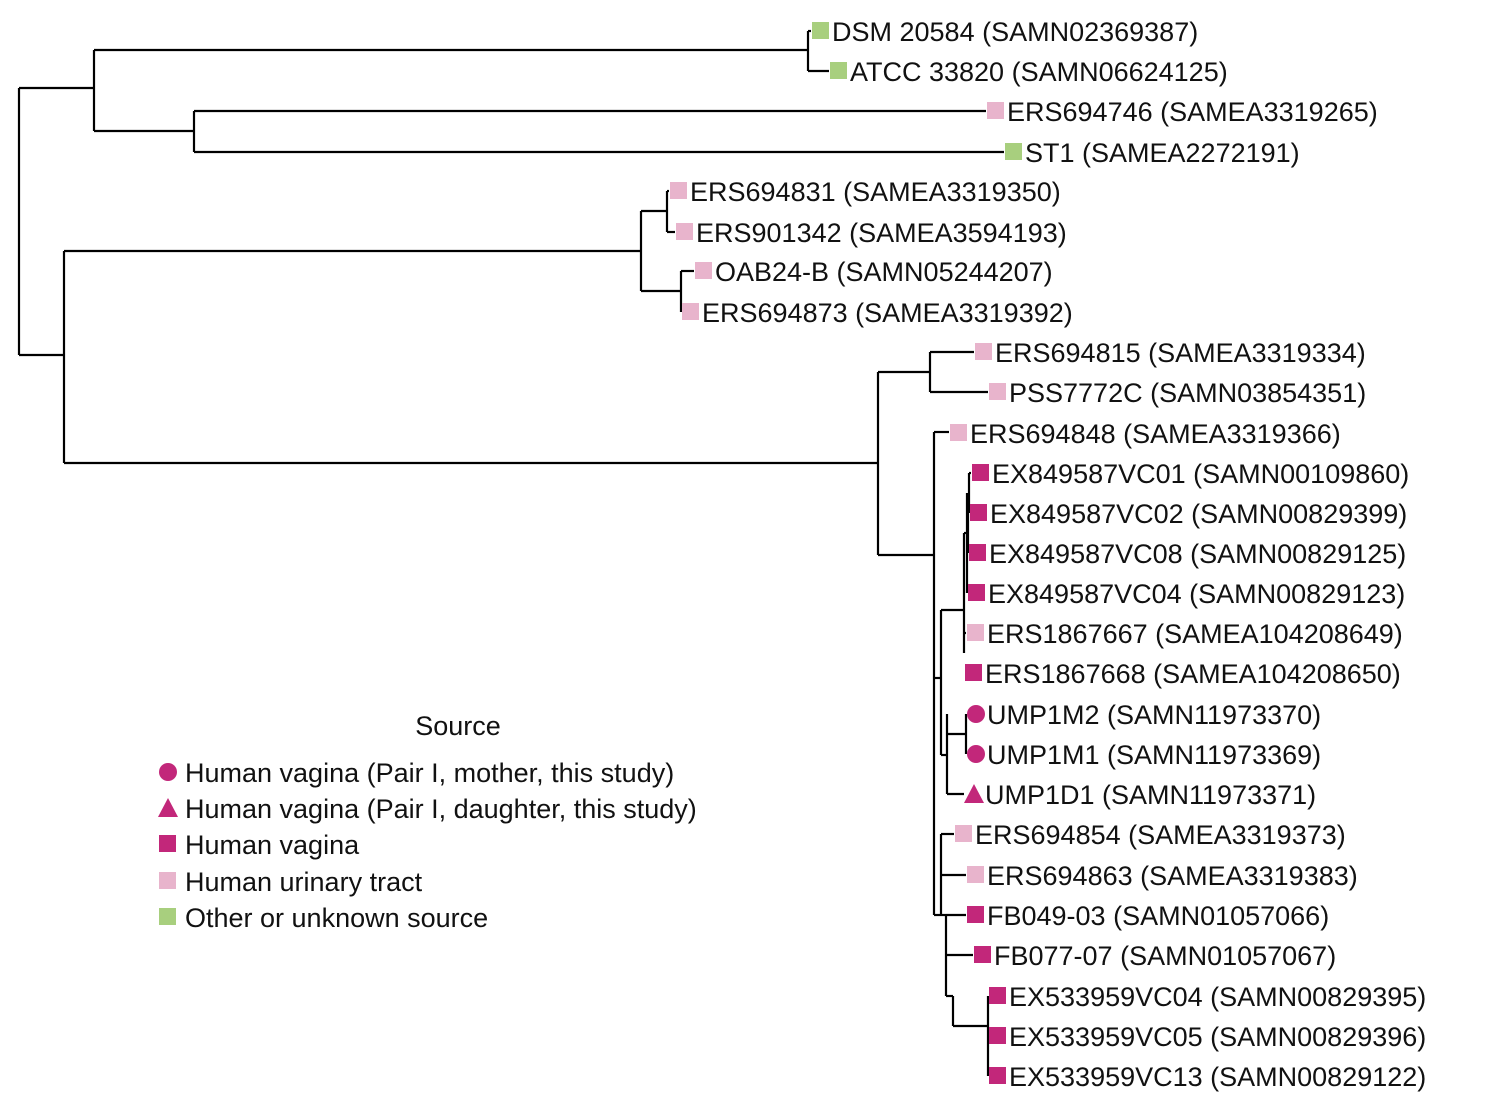  What do you see at coordinates (881, 233) in the screenshot?
I see `leaf-label: ERS901342 (SAMEA3594193)` at bounding box center [881, 233].